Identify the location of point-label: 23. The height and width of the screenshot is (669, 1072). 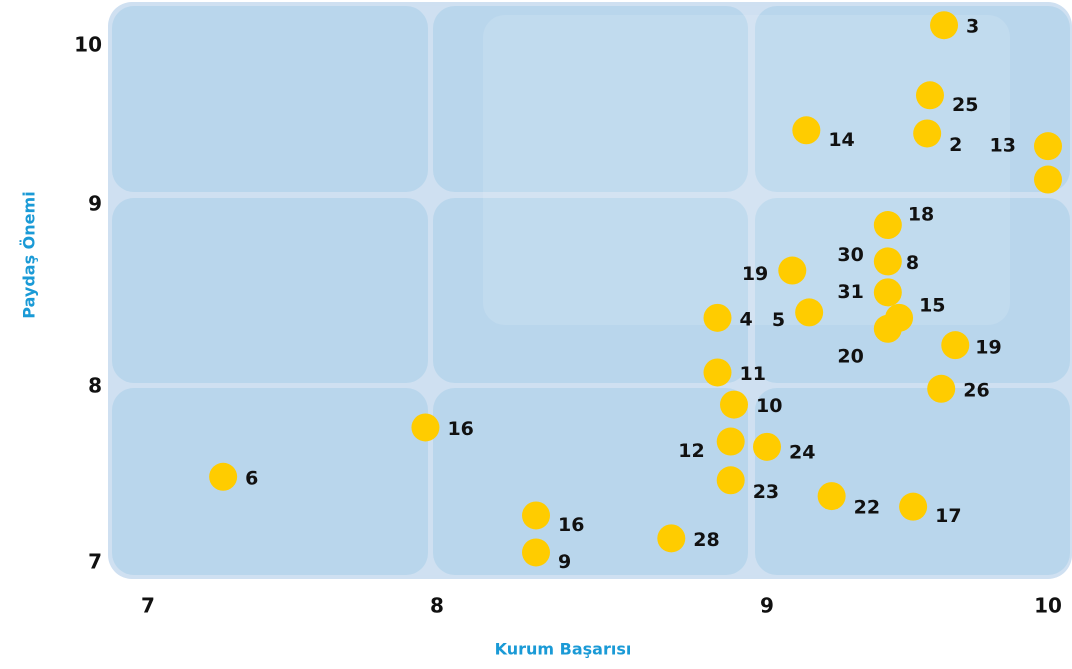
(766, 492).